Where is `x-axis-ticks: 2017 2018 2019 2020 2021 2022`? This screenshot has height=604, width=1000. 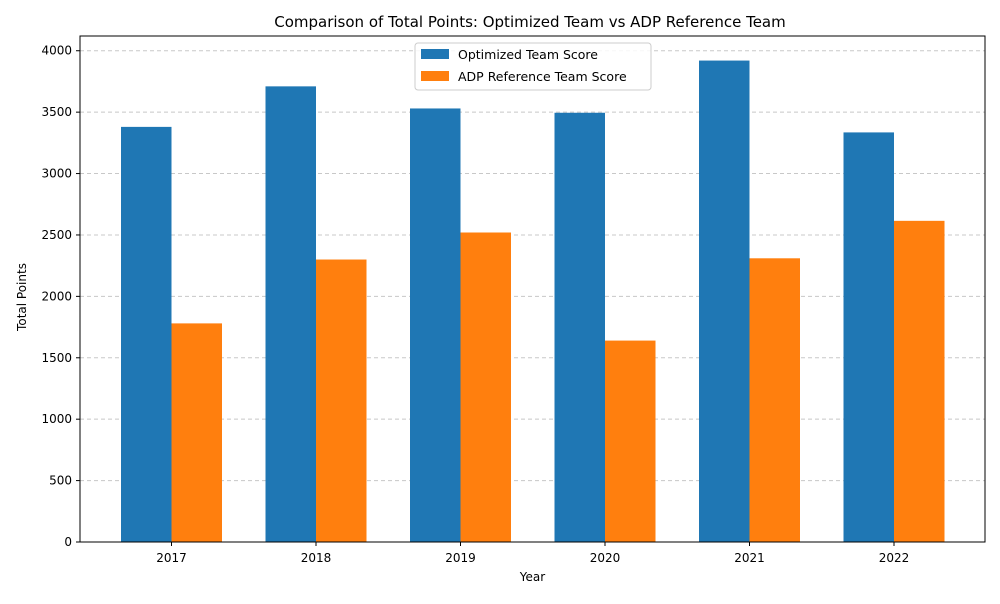 x-axis-ticks: 2017 2018 2019 2020 2021 2022 is located at coordinates (532, 553).